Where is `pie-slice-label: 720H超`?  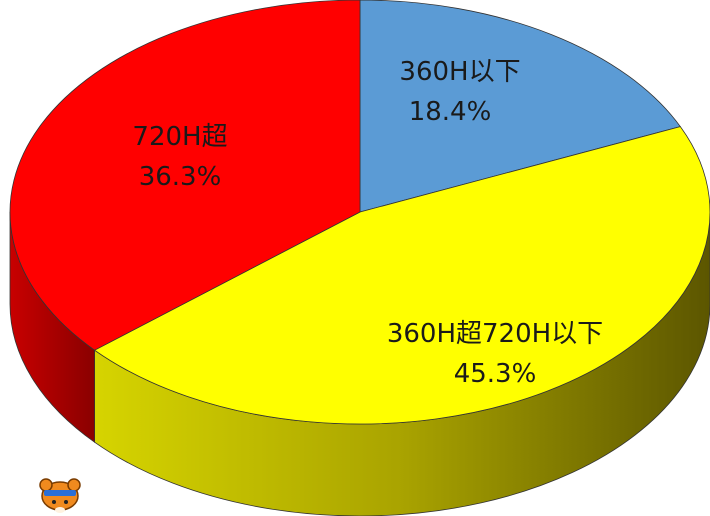 pie-slice-label: 720H超 is located at coordinates (179, 137).